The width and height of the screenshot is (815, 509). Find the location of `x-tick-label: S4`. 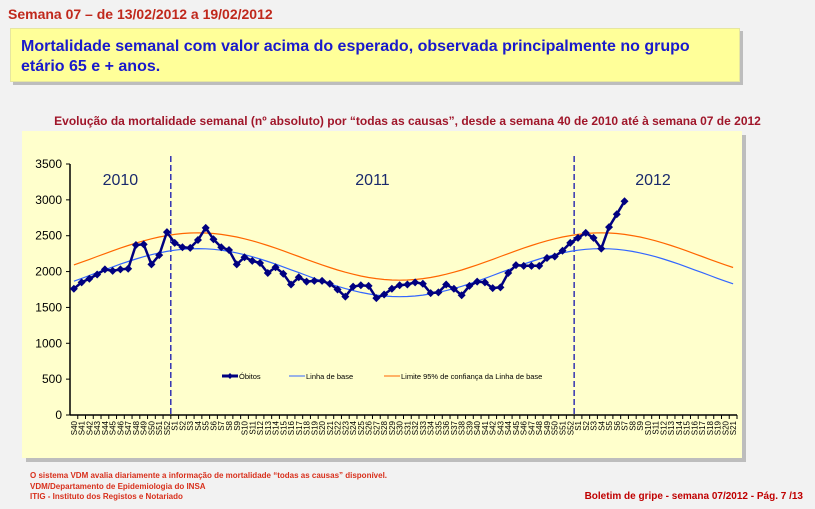

x-tick-label: S4 is located at coordinates (198, 425).